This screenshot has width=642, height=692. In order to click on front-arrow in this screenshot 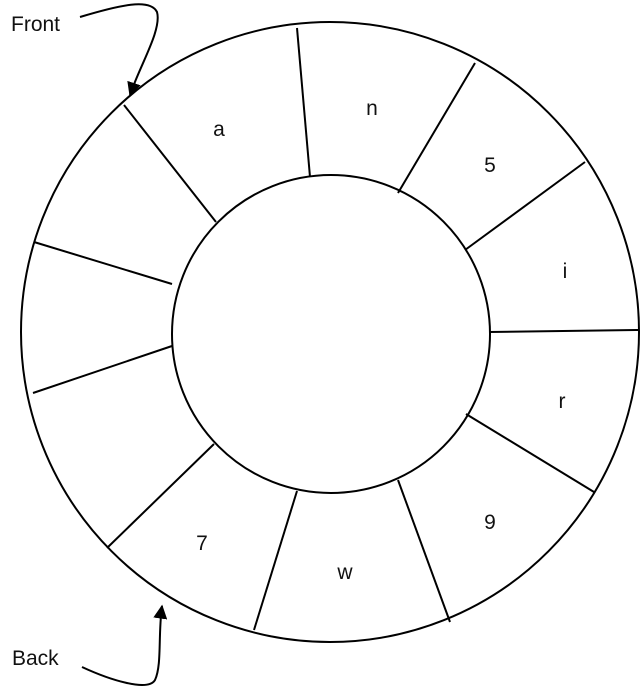, I will do `click(119, 50)`.